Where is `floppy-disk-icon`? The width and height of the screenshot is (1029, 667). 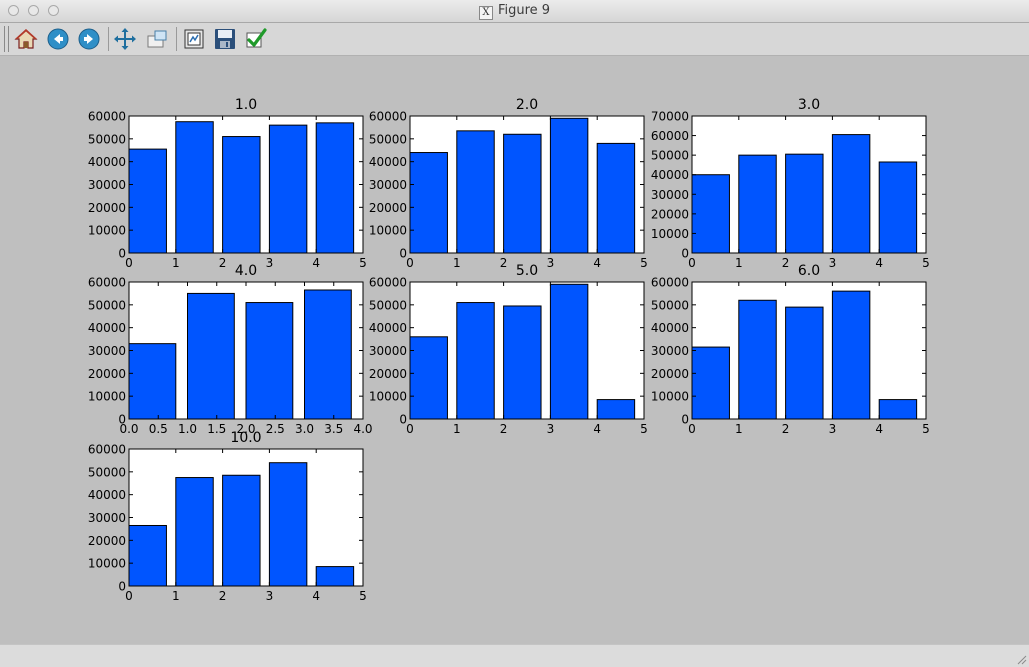
floppy-disk-icon is located at coordinates (225, 39).